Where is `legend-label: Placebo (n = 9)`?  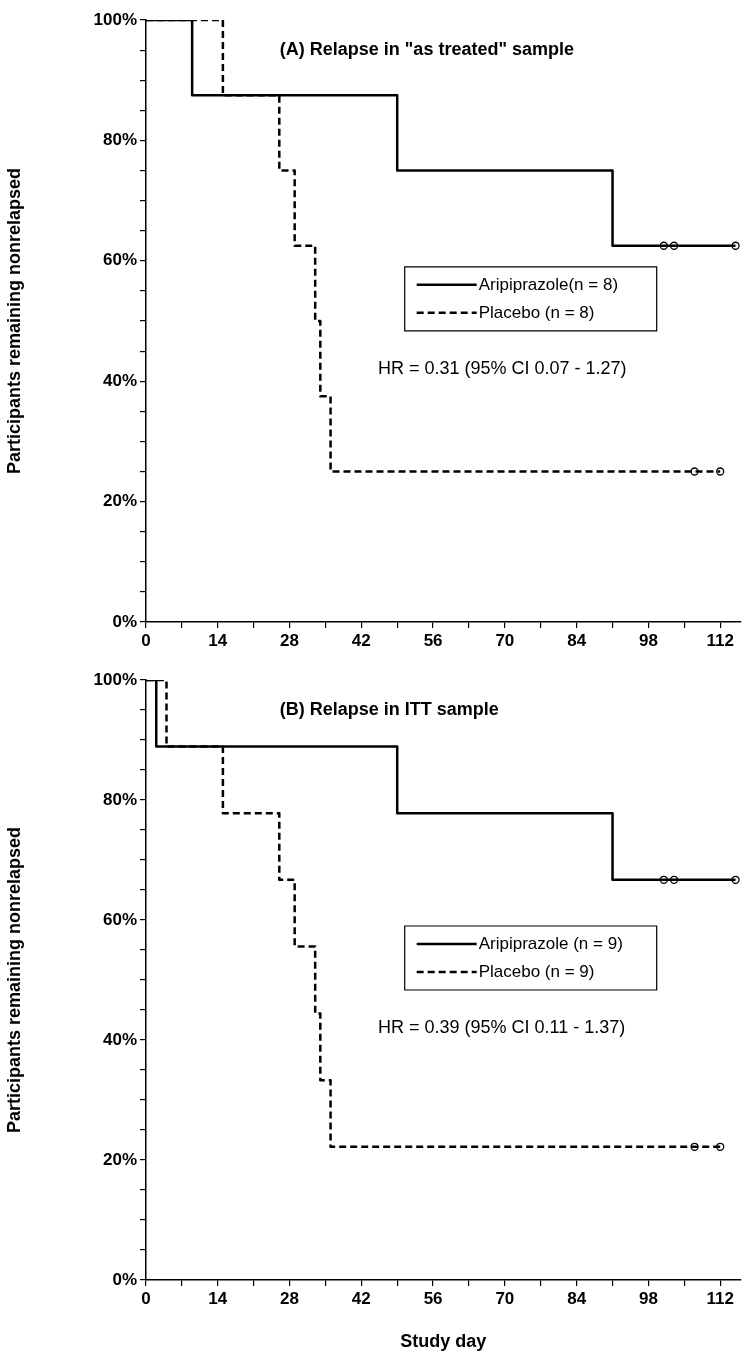 legend-label: Placebo (n = 9) is located at coordinates (536, 971).